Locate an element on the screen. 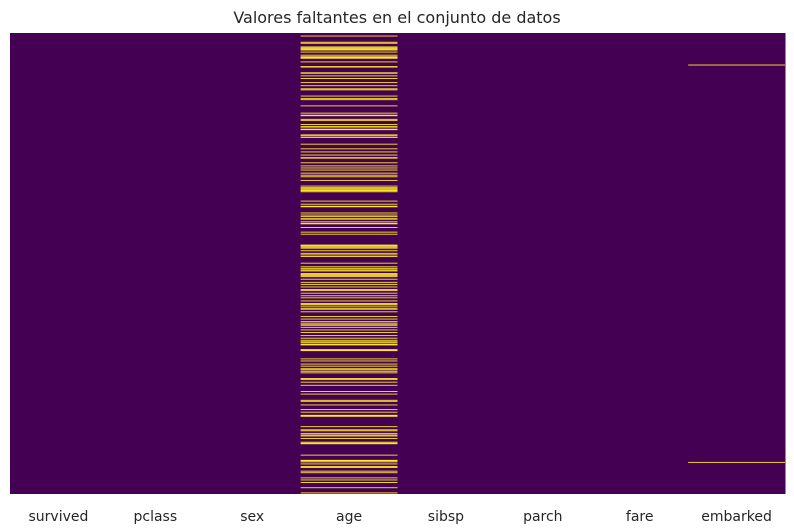  x-tick-label-survived: survived is located at coordinates (58, 517).